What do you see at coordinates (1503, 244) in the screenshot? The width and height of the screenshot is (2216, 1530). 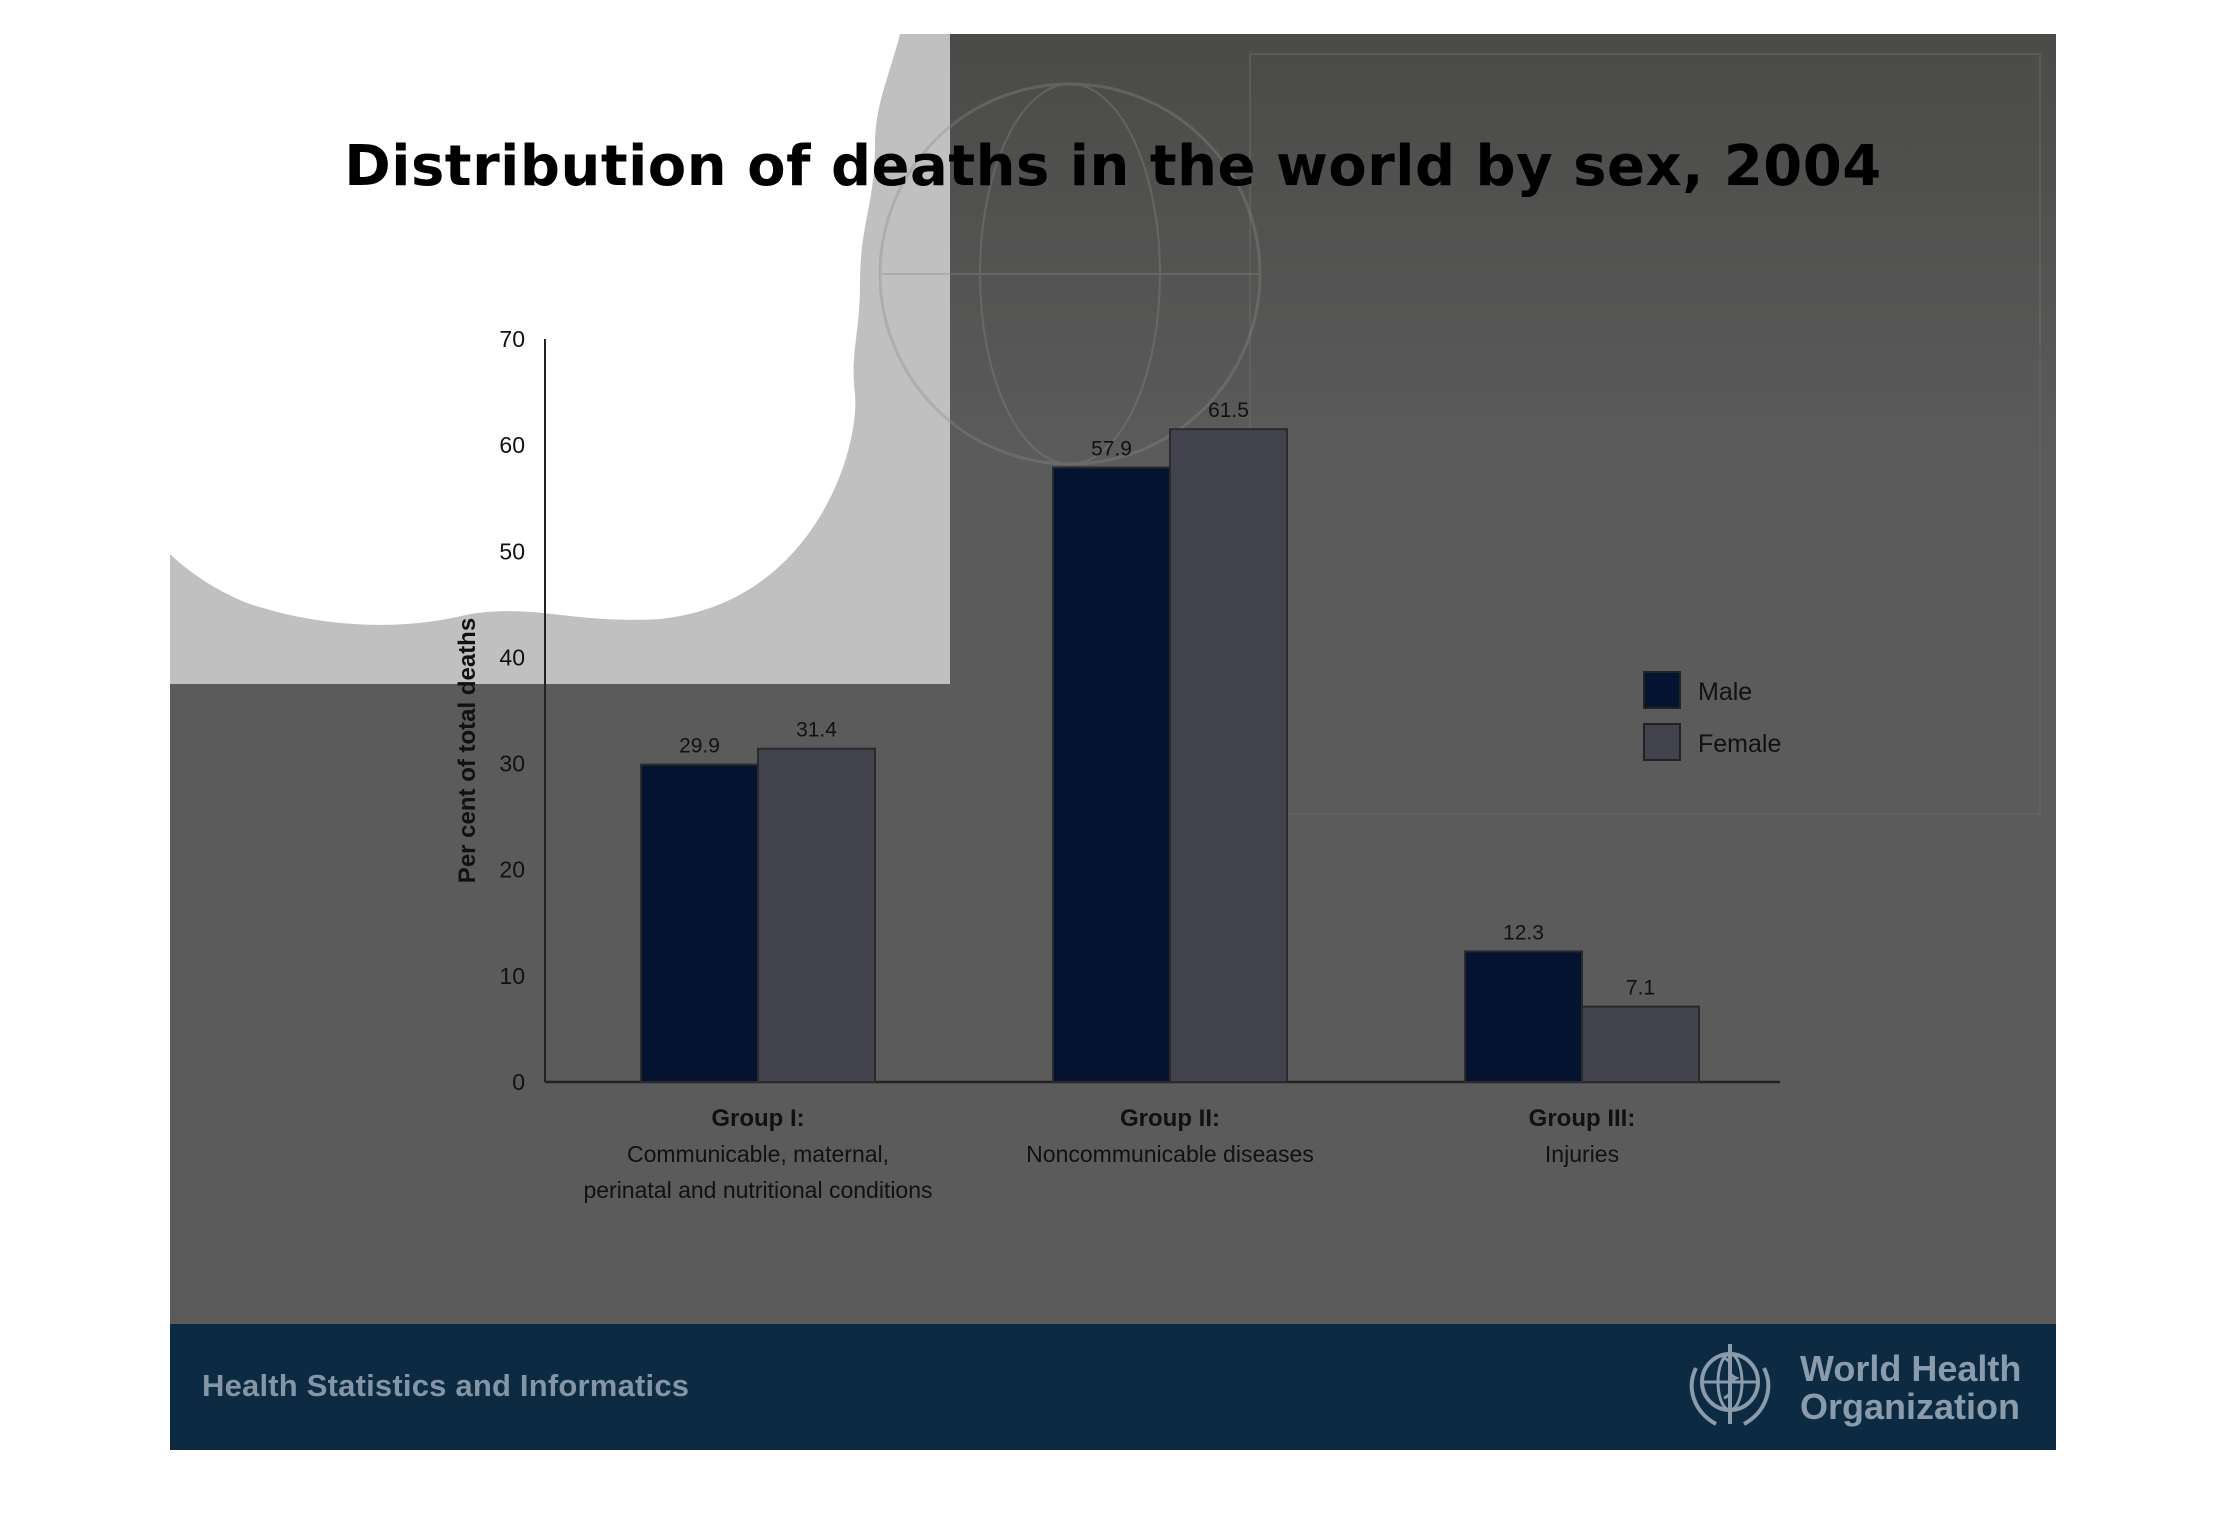 I see `header-shade` at bounding box center [1503, 244].